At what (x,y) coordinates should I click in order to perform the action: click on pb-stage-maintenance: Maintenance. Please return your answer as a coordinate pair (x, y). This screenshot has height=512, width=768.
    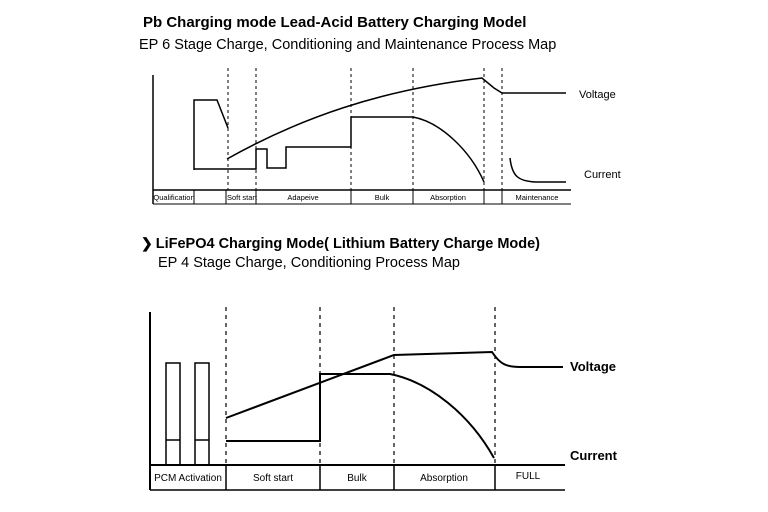
    Looking at the image, I should click on (537, 197).